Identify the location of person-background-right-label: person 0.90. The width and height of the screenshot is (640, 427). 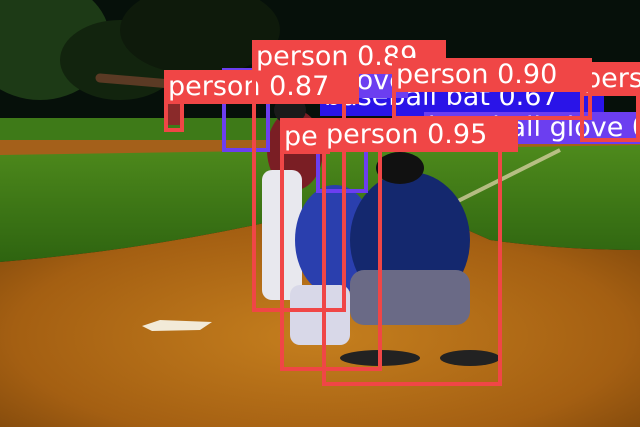
(492, 75).